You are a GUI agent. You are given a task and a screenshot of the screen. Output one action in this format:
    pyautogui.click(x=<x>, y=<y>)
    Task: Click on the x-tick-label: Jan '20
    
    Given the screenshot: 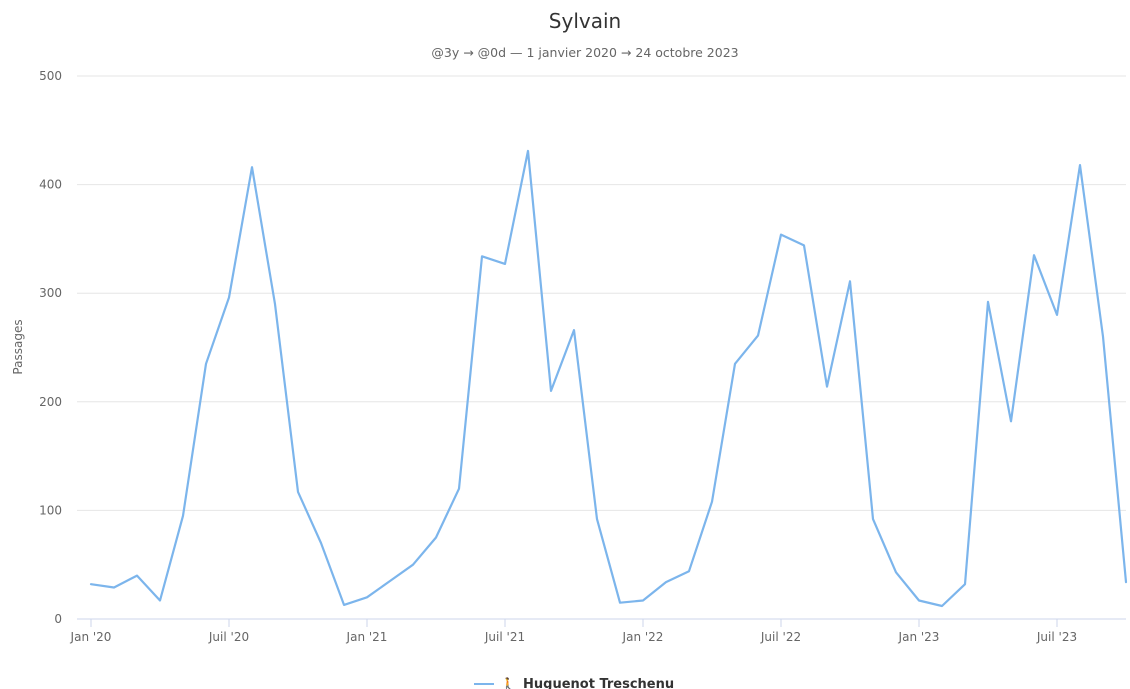 What is the action you would take?
    pyautogui.click(x=91, y=637)
    